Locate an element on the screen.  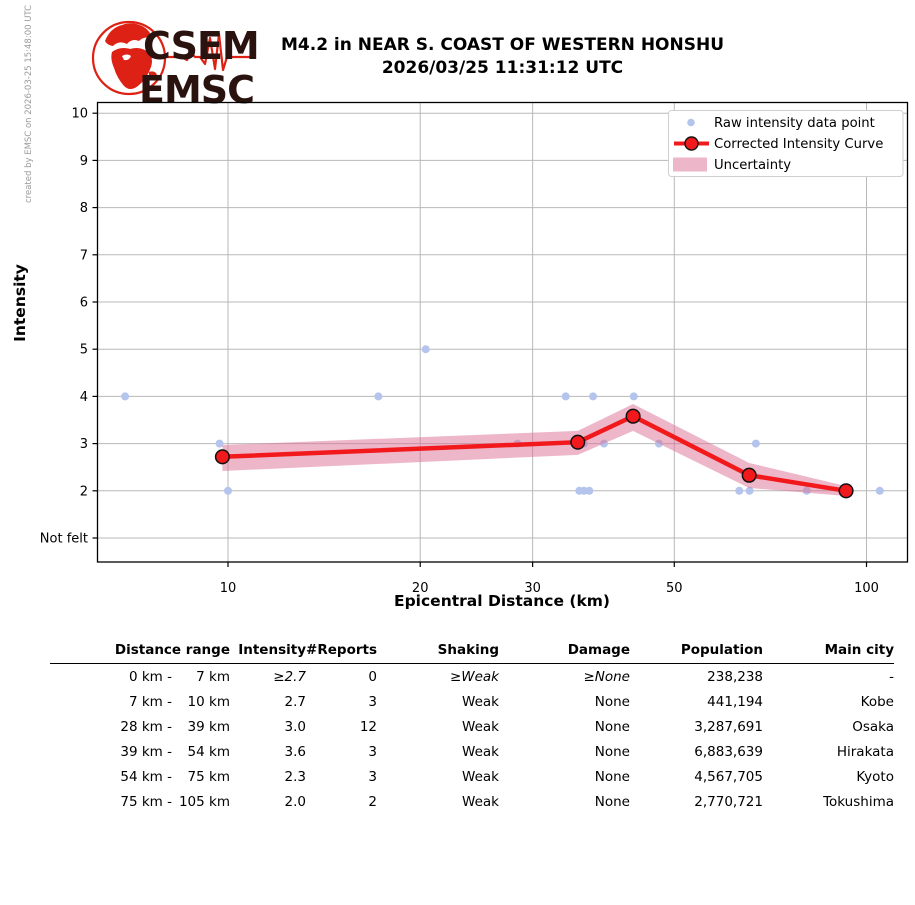
table-row: 54 km - 75 km 2.3 3 Weak None 4,567,705 Kyoto is located at coordinates (472, 776).